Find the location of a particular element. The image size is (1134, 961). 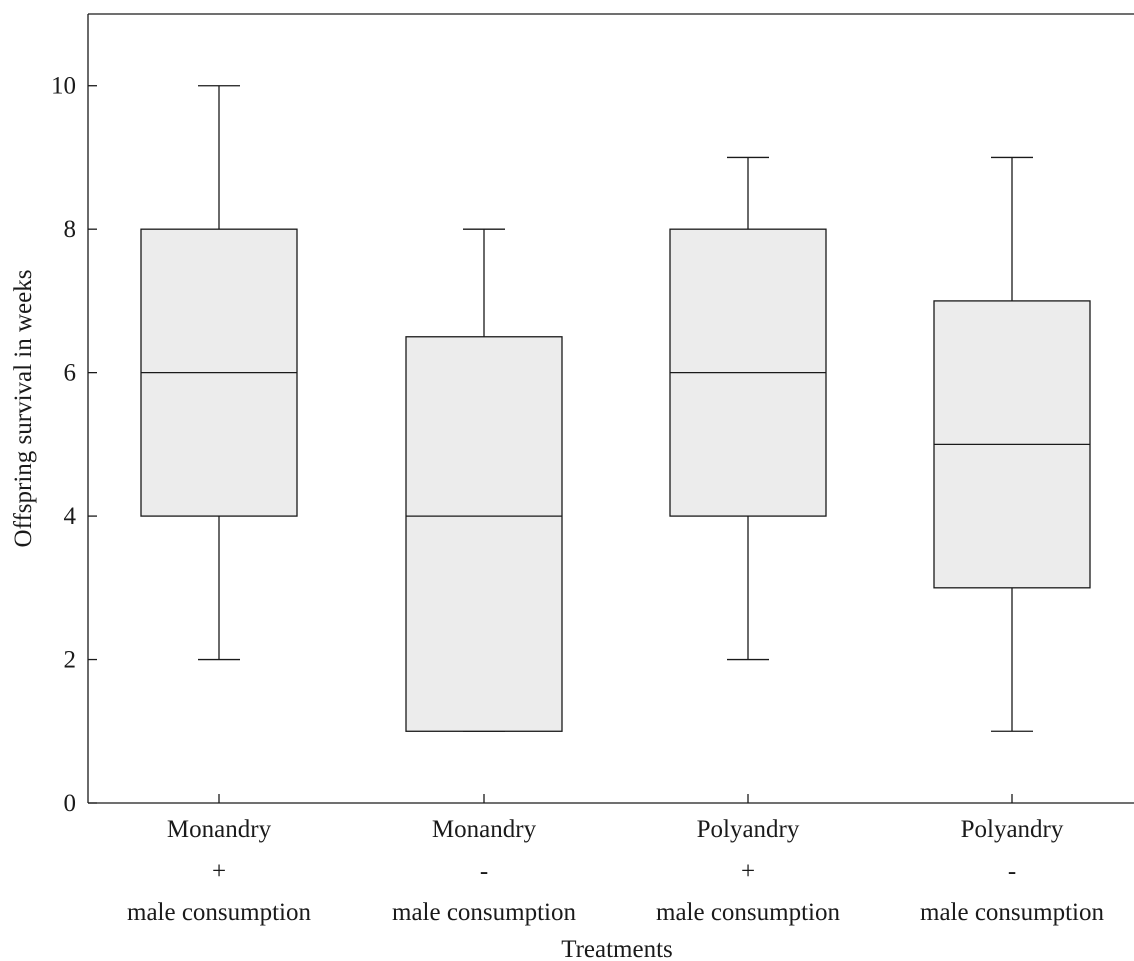

x-category-label: Polyandry + male consumption is located at coordinates (748, 871).